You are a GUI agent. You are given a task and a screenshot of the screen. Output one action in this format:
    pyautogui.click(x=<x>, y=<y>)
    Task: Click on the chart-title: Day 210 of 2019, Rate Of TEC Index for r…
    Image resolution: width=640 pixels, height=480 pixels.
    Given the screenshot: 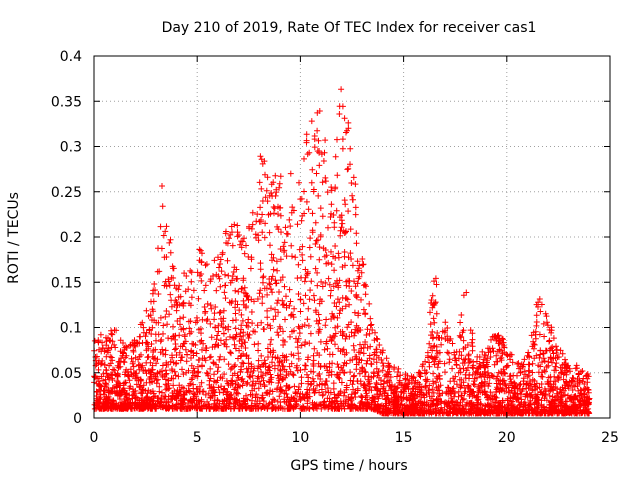 What is the action you would take?
    pyautogui.click(x=349, y=28)
    